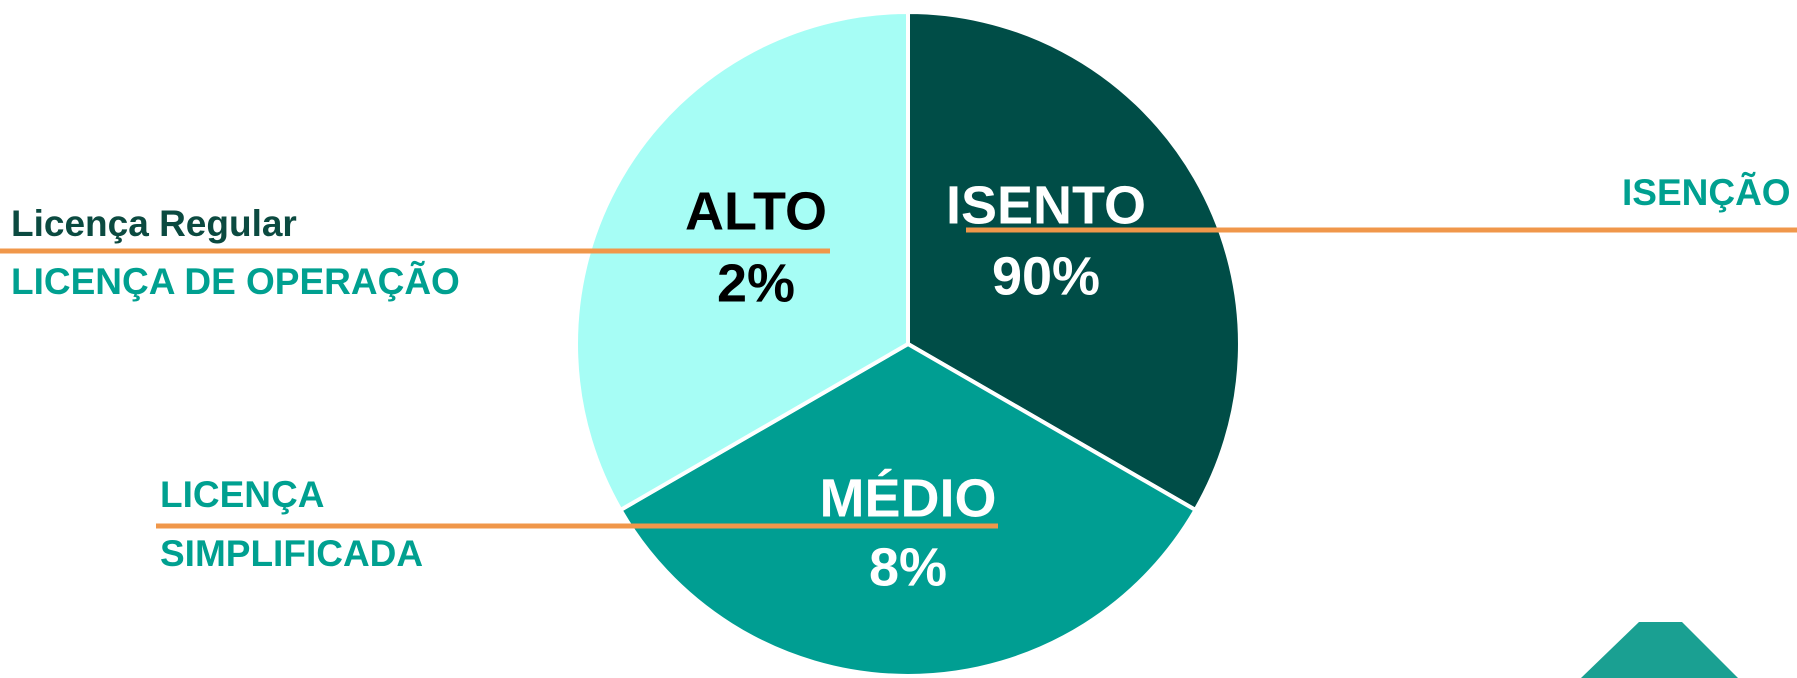 The width and height of the screenshot is (1797, 678). What do you see at coordinates (235, 281) in the screenshot?
I see `license-name: LICENÇA DE OPERAÇÃO` at bounding box center [235, 281].